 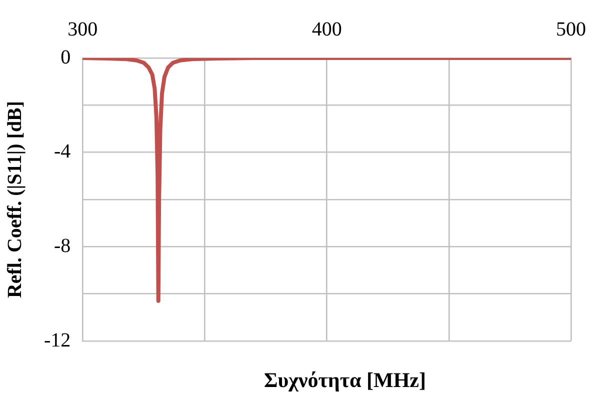 I want to click on y-axis-title: Refl. Coeff. (|S11|) [dB], so click(x=15, y=199).